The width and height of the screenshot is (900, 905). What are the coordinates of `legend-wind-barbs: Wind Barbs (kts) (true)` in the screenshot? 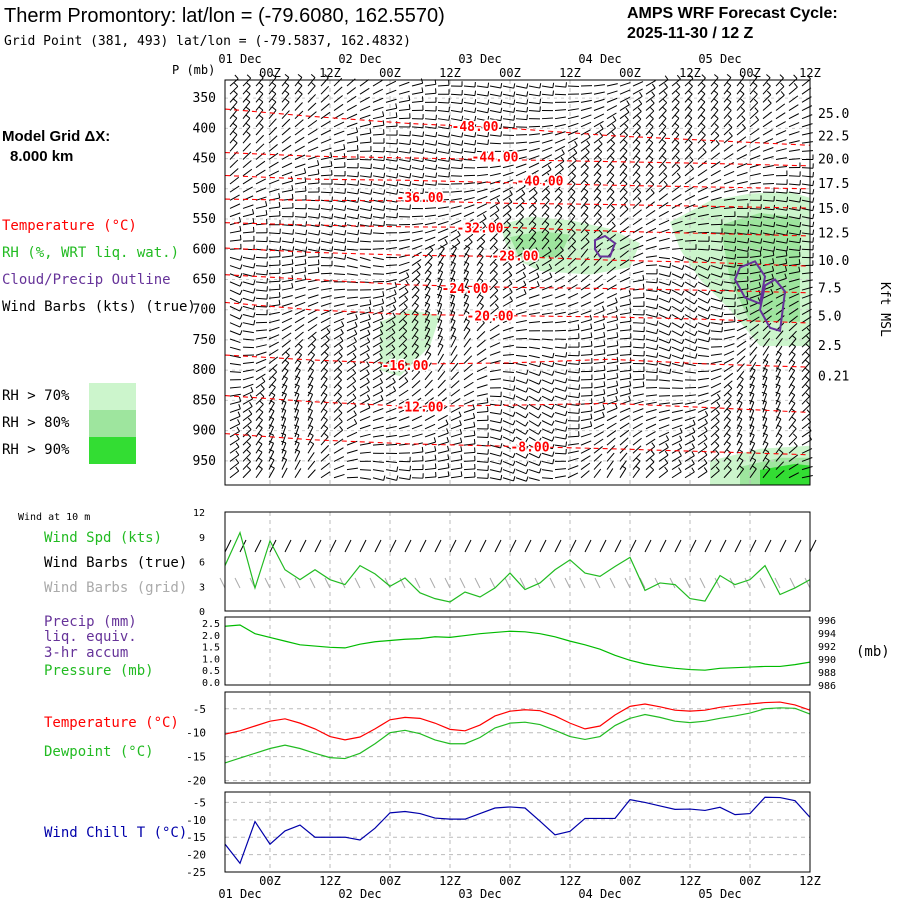 It's located at (99, 307).